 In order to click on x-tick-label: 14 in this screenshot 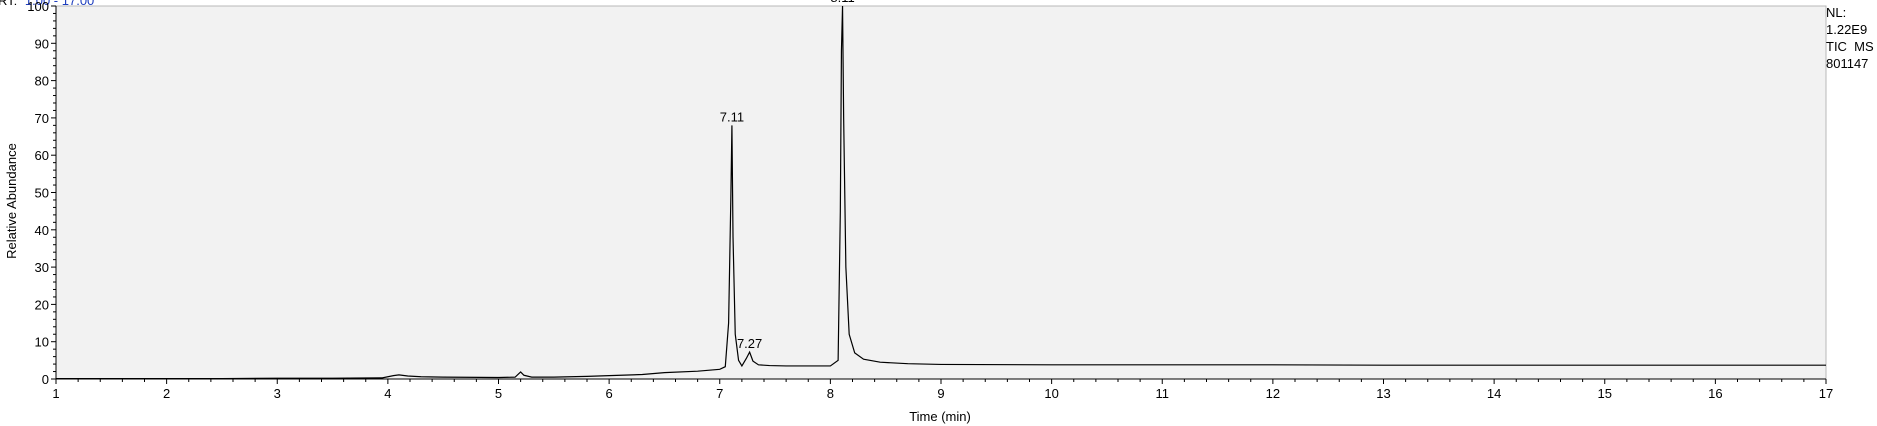, I will do `click(1494, 393)`.